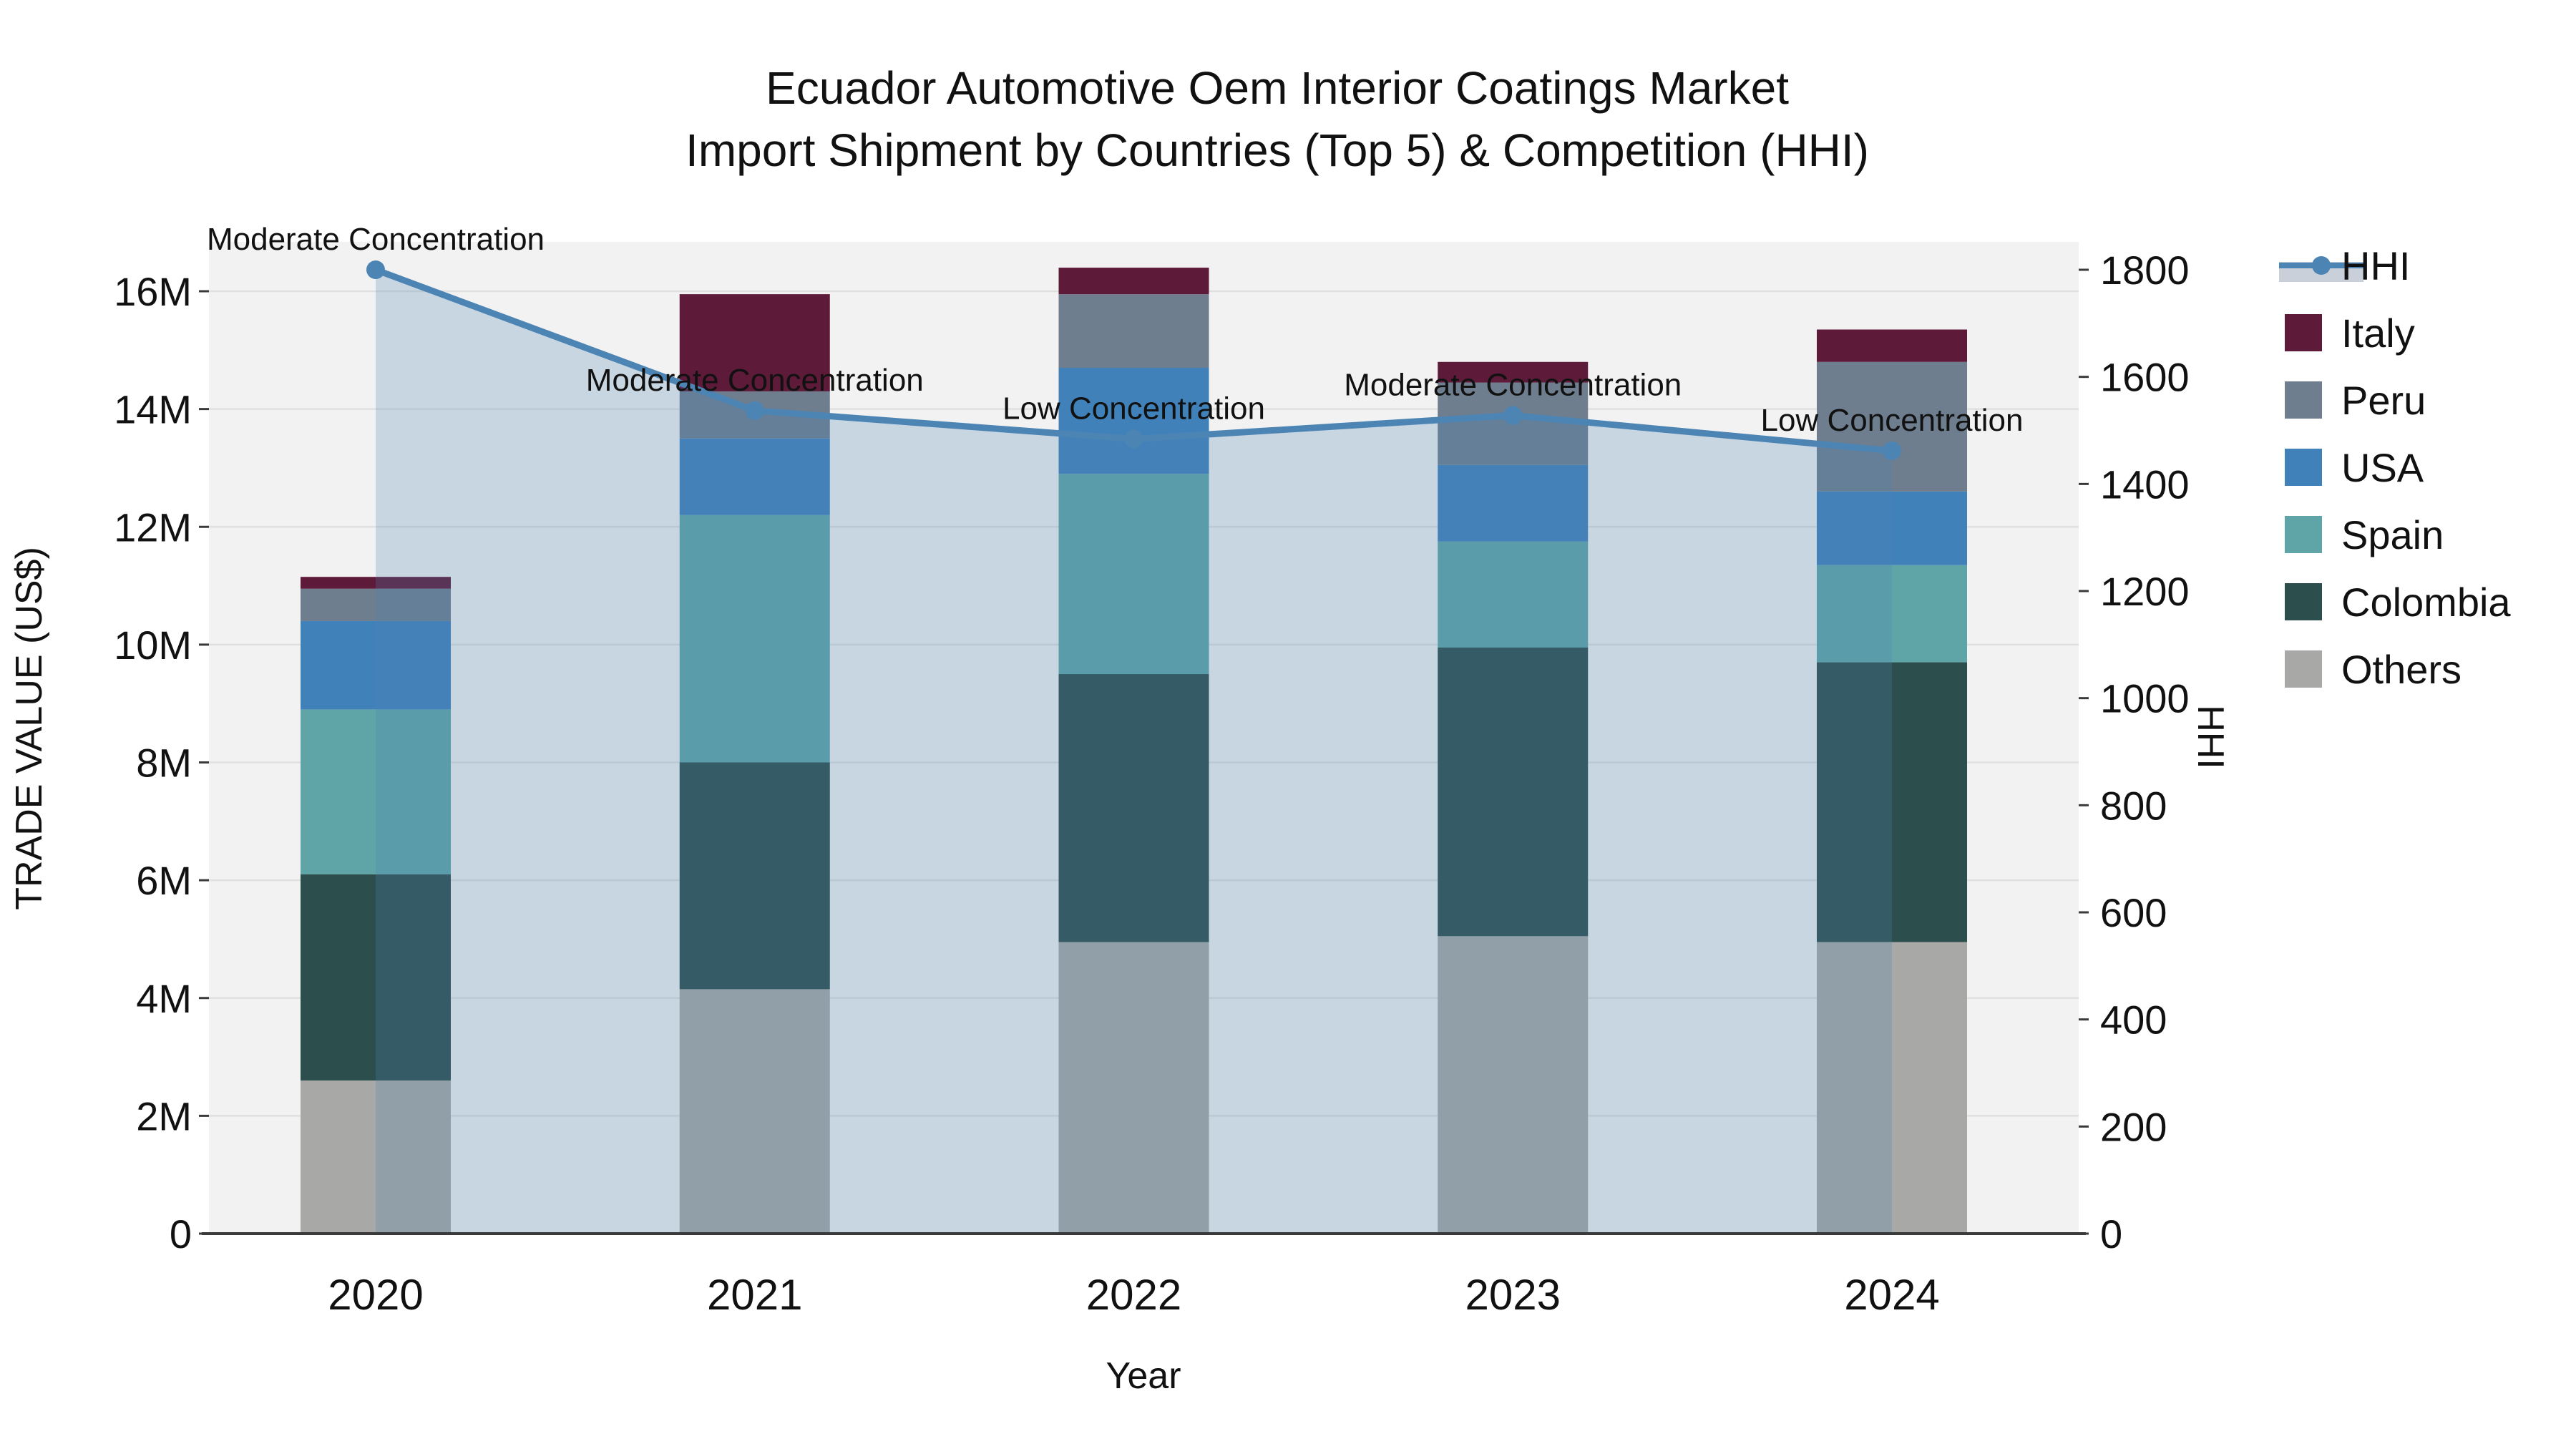 The height and width of the screenshot is (1449, 2576). What do you see at coordinates (2145, 270) in the screenshot?
I see `right-tick-label: 1800` at bounding box center [2145, 270].